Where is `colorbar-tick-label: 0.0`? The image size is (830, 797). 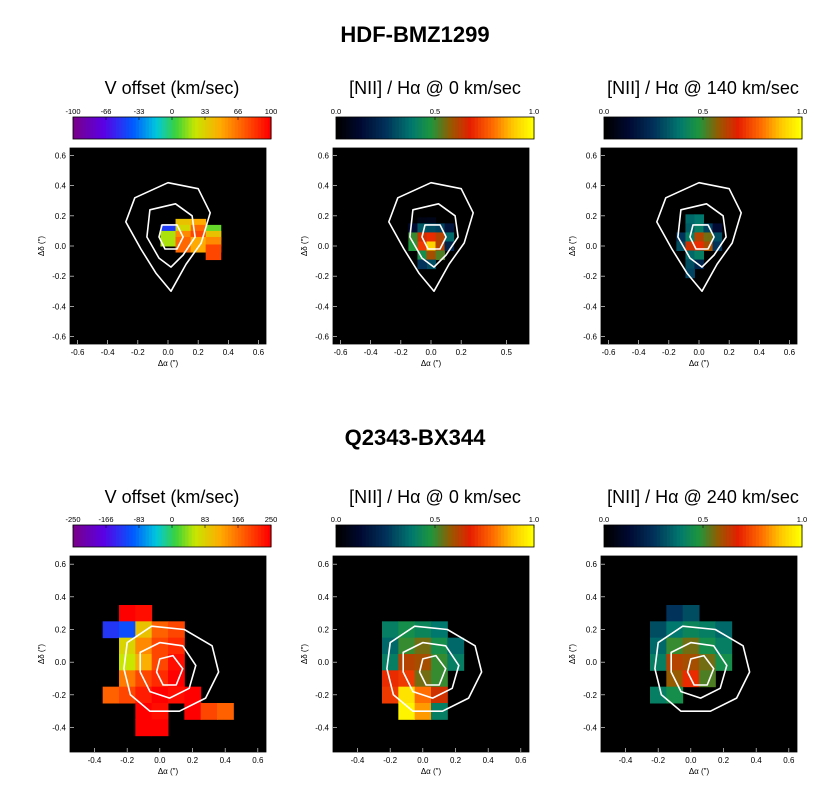
colorbar-tick-label: 0.0 is located at coordinates (604, 111).